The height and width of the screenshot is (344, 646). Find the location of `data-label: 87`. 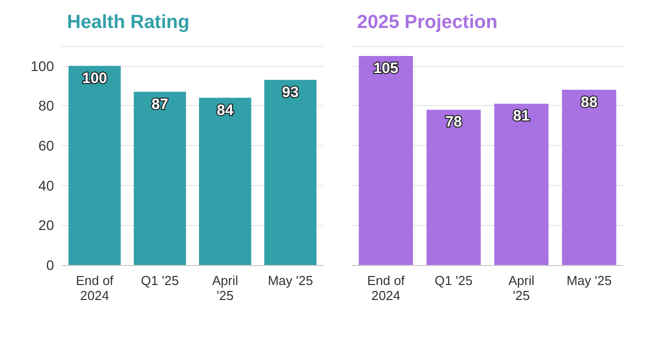

data-label: 87 is located at coordinates (160, 104).